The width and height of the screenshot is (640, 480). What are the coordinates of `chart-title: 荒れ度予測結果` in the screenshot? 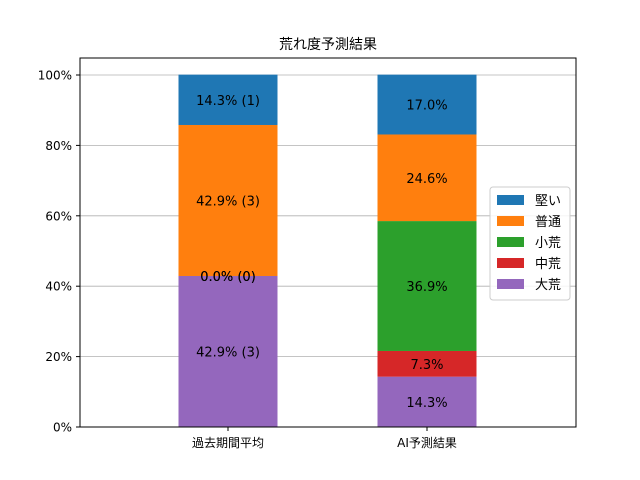 It's located at (328, 45).